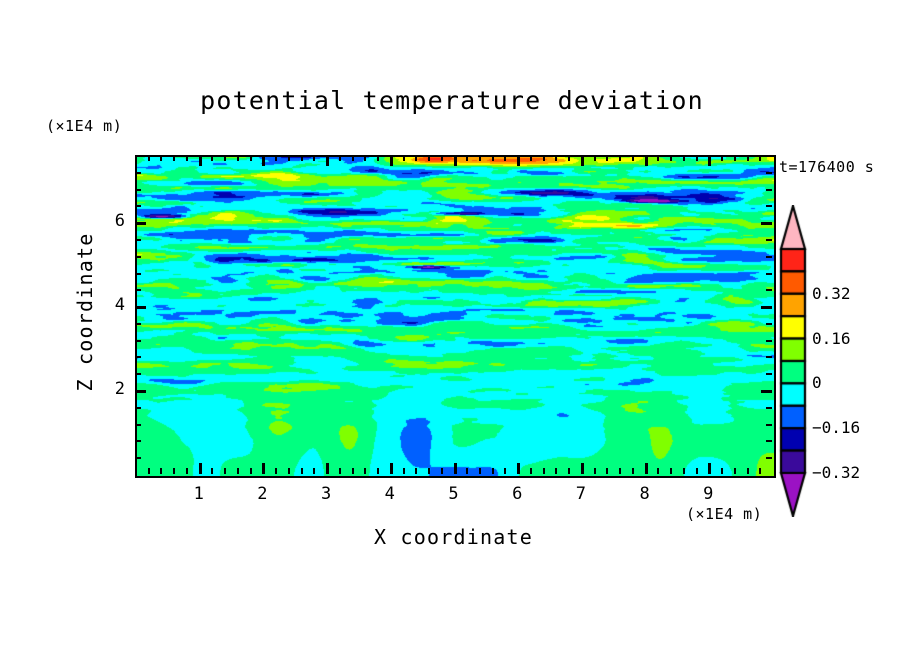  Describe the element at coordinates (452, 100) in the screenshot. I see `page-title: potential temperature deviation` at that location.